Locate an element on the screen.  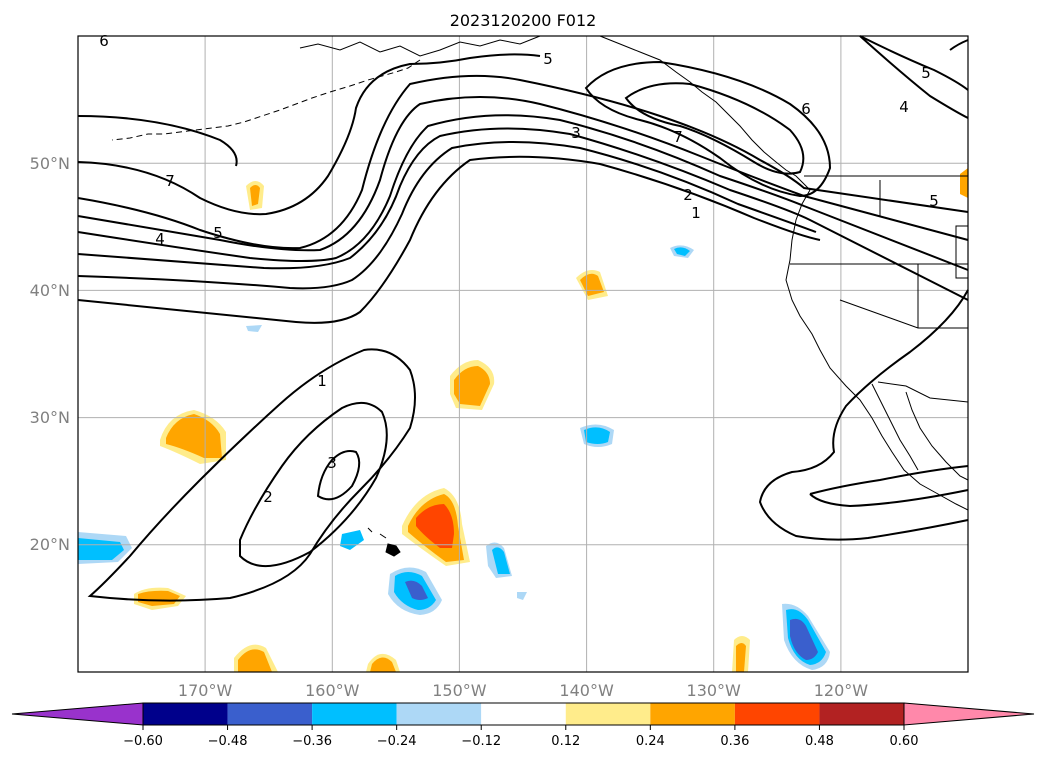
latitude-label: 40°N is located at coordinates (50, 290).